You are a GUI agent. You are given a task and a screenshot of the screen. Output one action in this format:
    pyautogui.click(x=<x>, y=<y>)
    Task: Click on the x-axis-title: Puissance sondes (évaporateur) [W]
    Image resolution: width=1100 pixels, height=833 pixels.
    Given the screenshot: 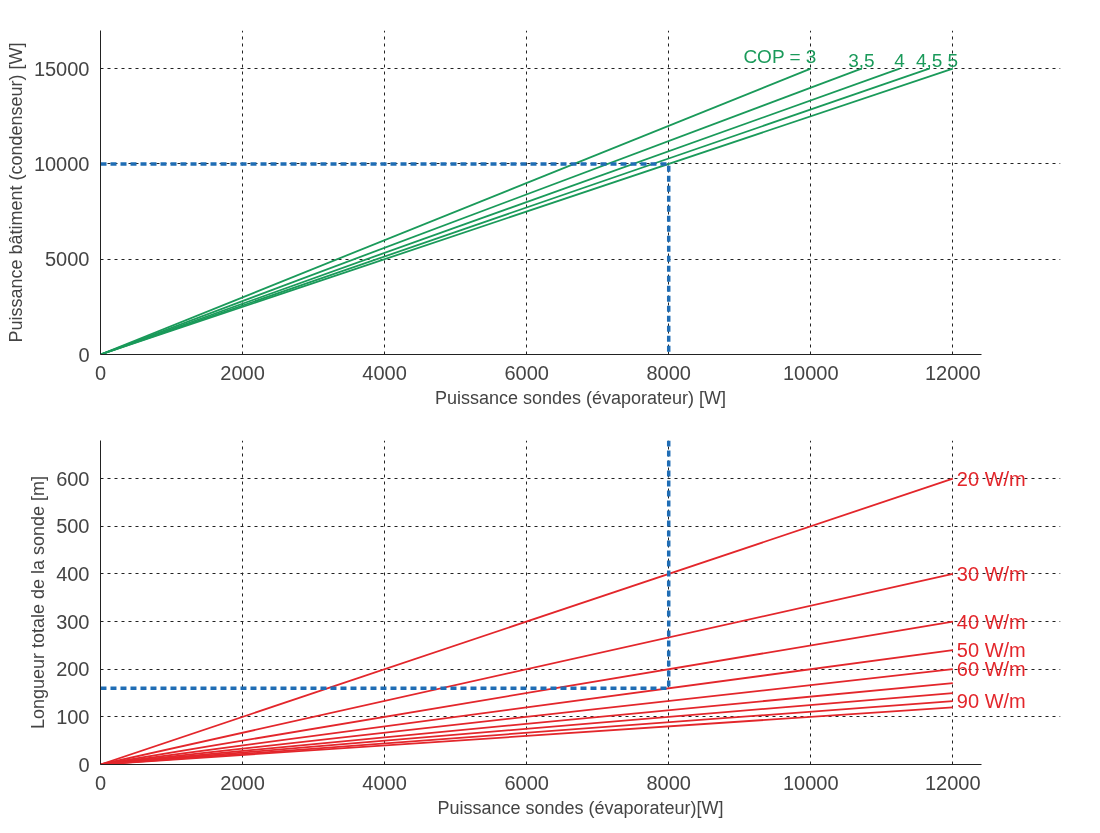 What is the action you would take?
    pyautogui.click(x=580, y=397)
    